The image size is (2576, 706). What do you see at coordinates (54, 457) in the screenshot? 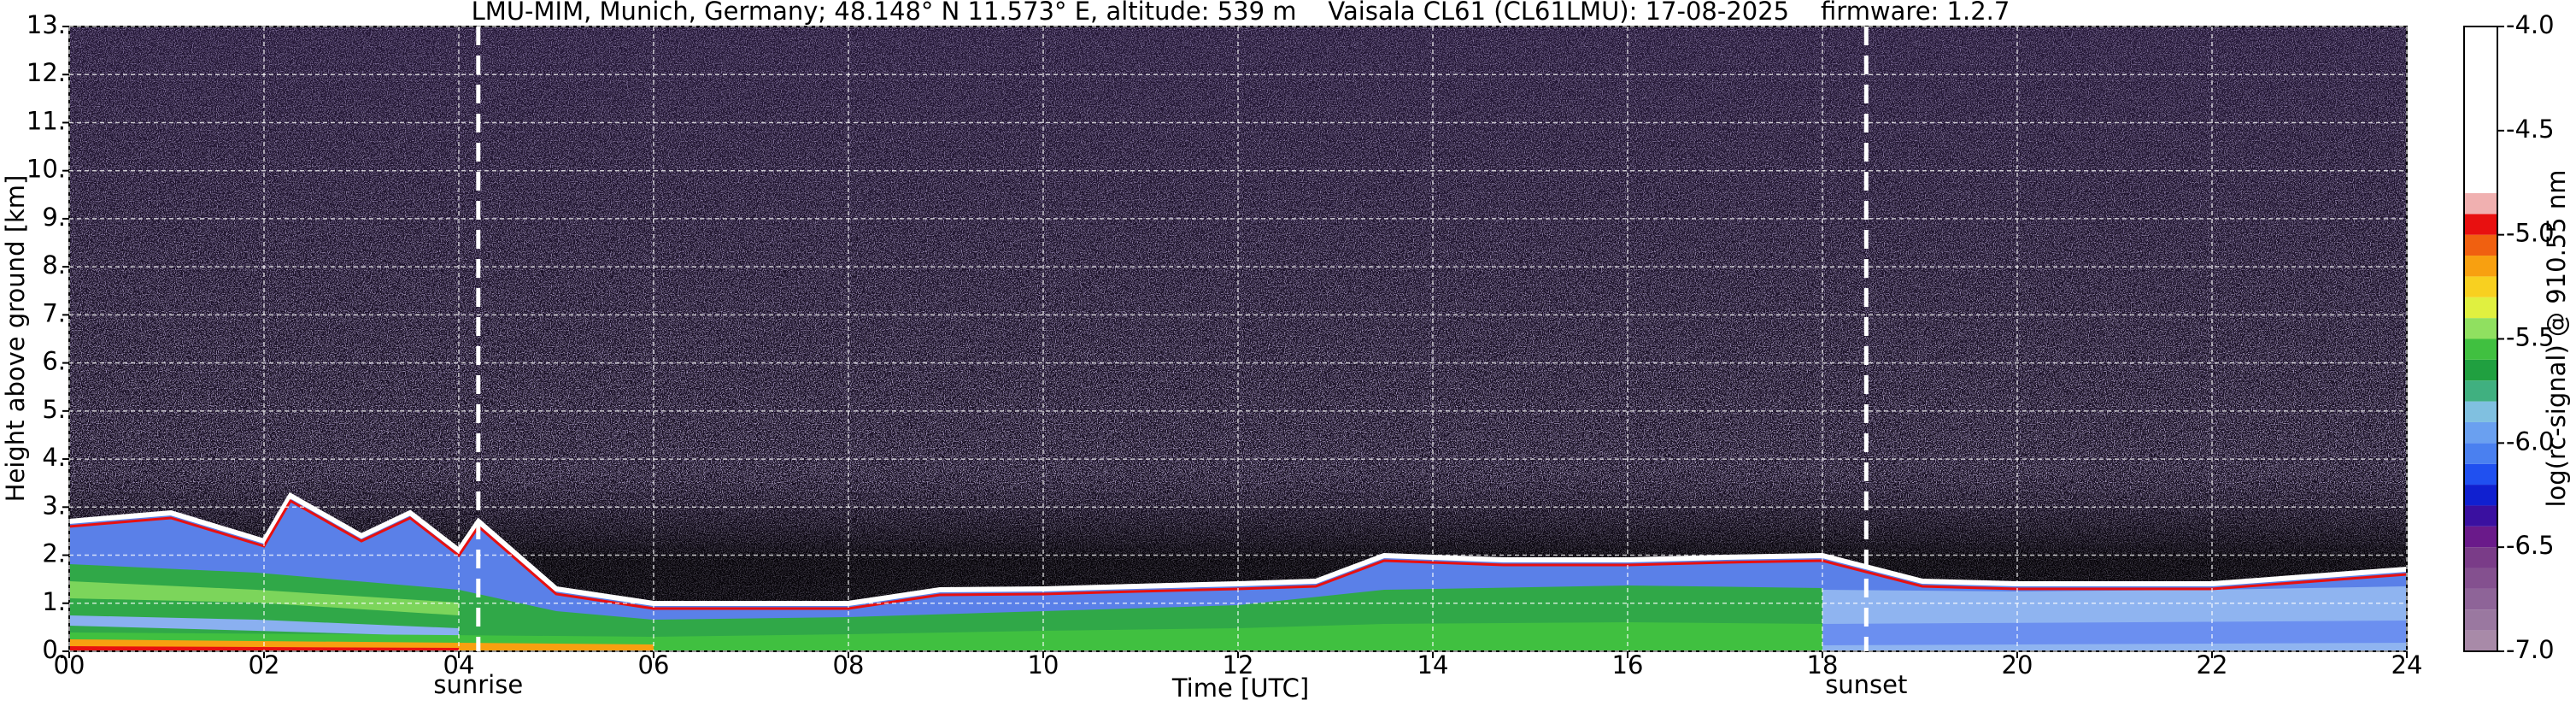
I see `y-tick-label: 4.` at bounding box center [54, 457].